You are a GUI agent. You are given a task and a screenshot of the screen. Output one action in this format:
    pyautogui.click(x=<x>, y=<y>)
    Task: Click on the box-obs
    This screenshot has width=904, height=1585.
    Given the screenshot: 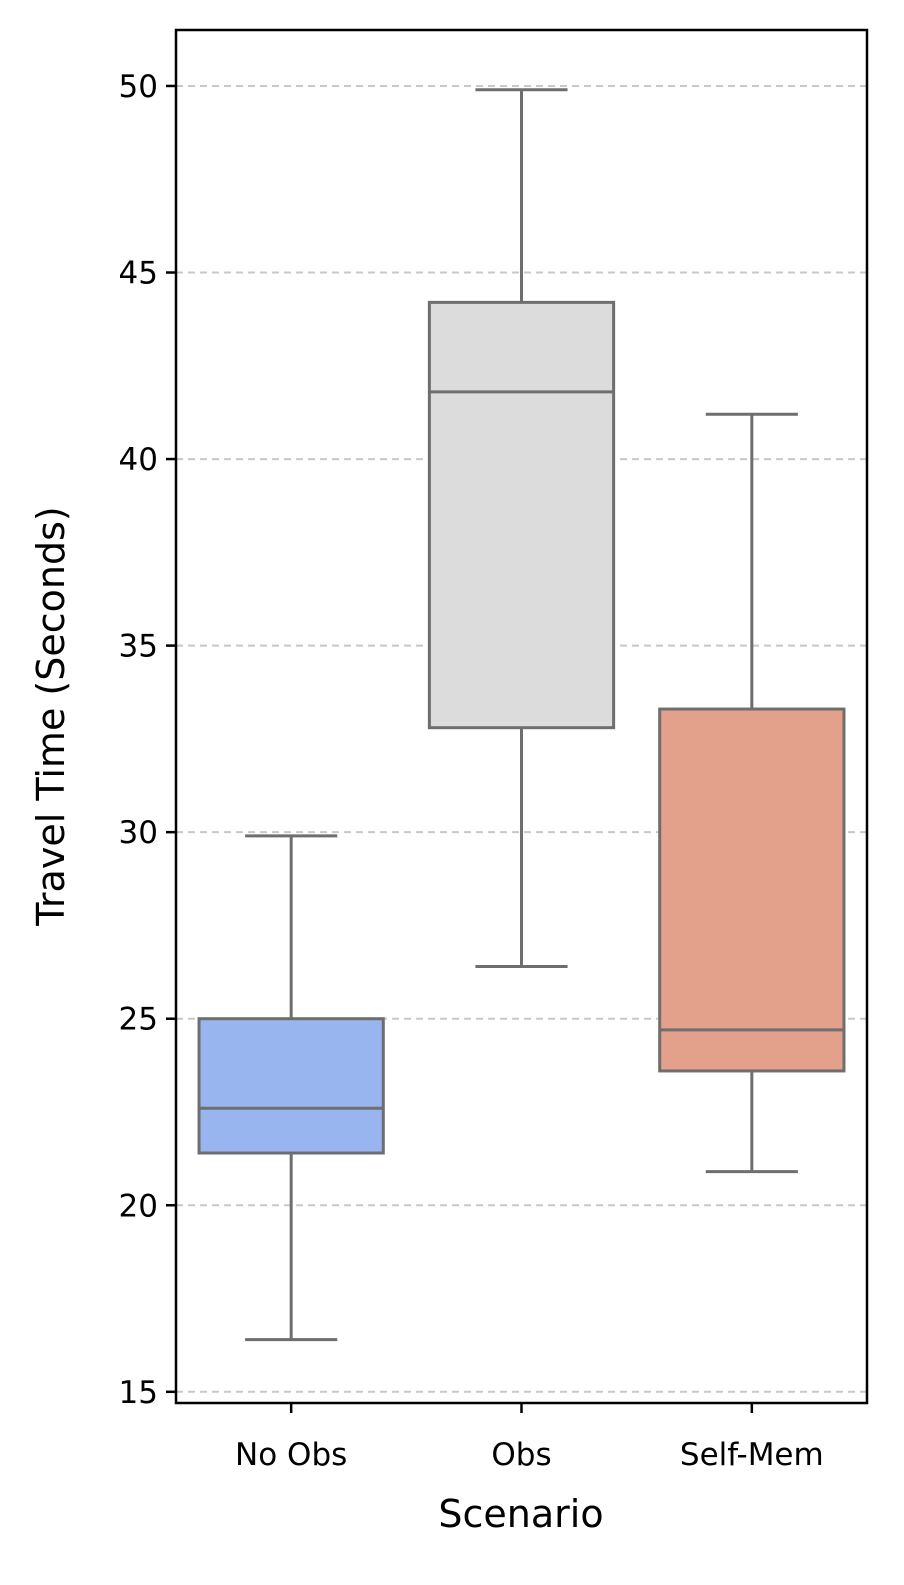 What is the action you would take?
    pyautogui.click(x=521, y=528)
    